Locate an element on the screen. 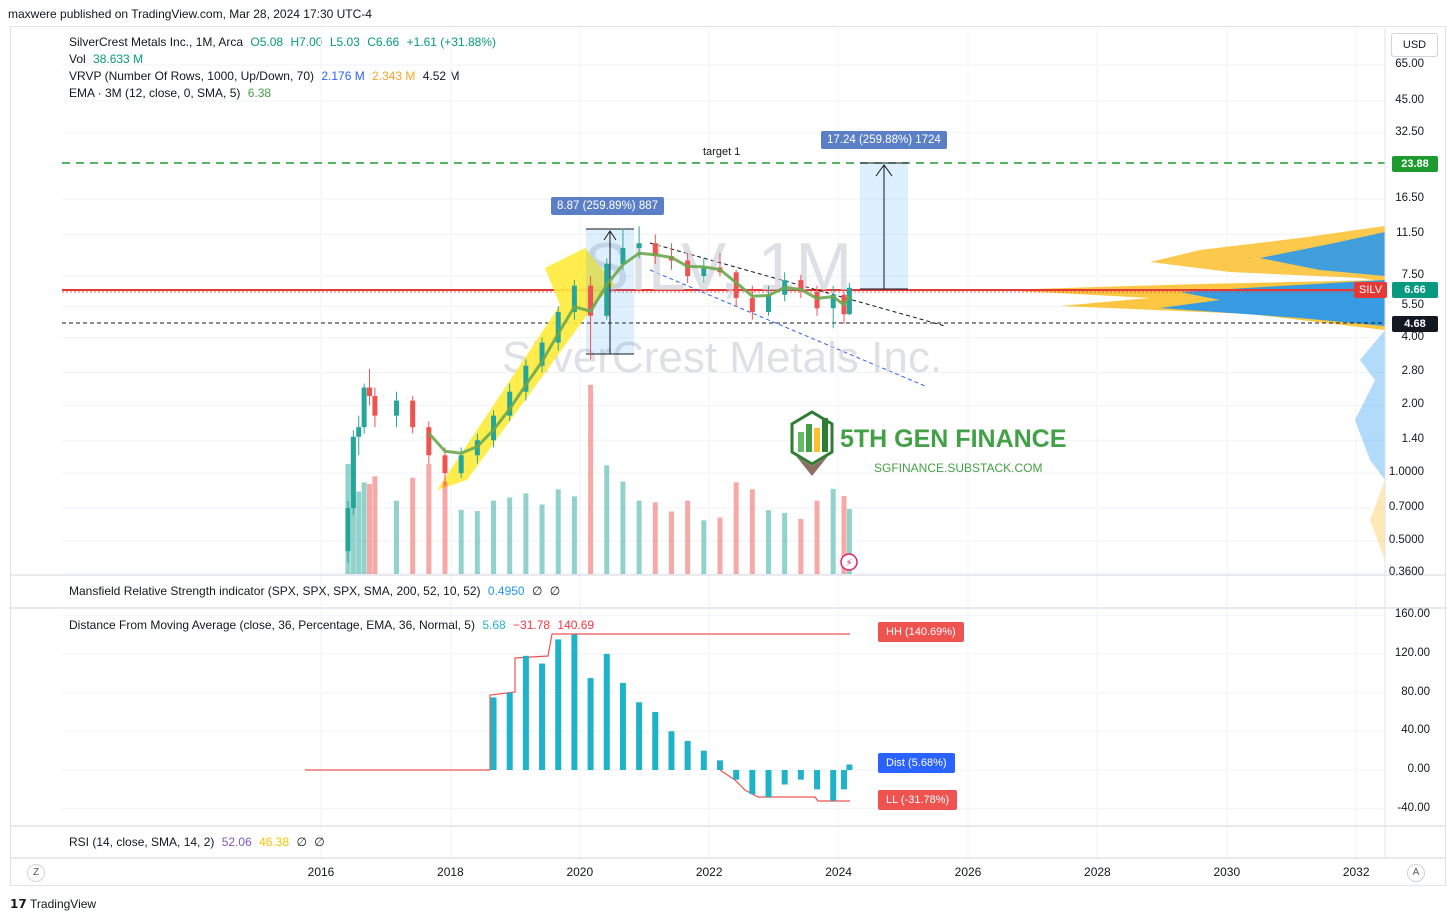 The image size is (1456, 922). price-axis-label: 0.7000 is located at coordinates (1406, 506).